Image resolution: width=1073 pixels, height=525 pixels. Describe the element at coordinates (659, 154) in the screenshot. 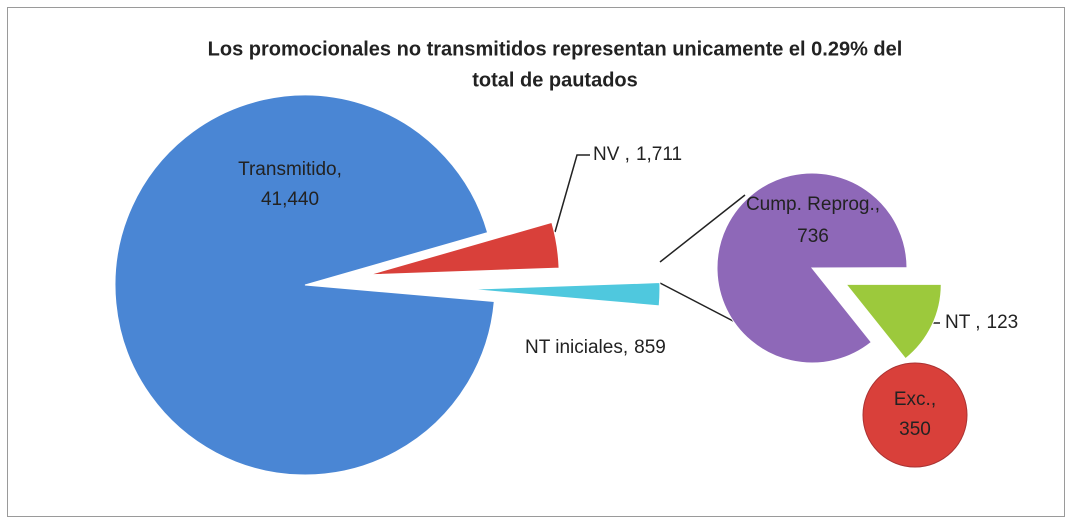

I see `value-label: 1,711` at that location.